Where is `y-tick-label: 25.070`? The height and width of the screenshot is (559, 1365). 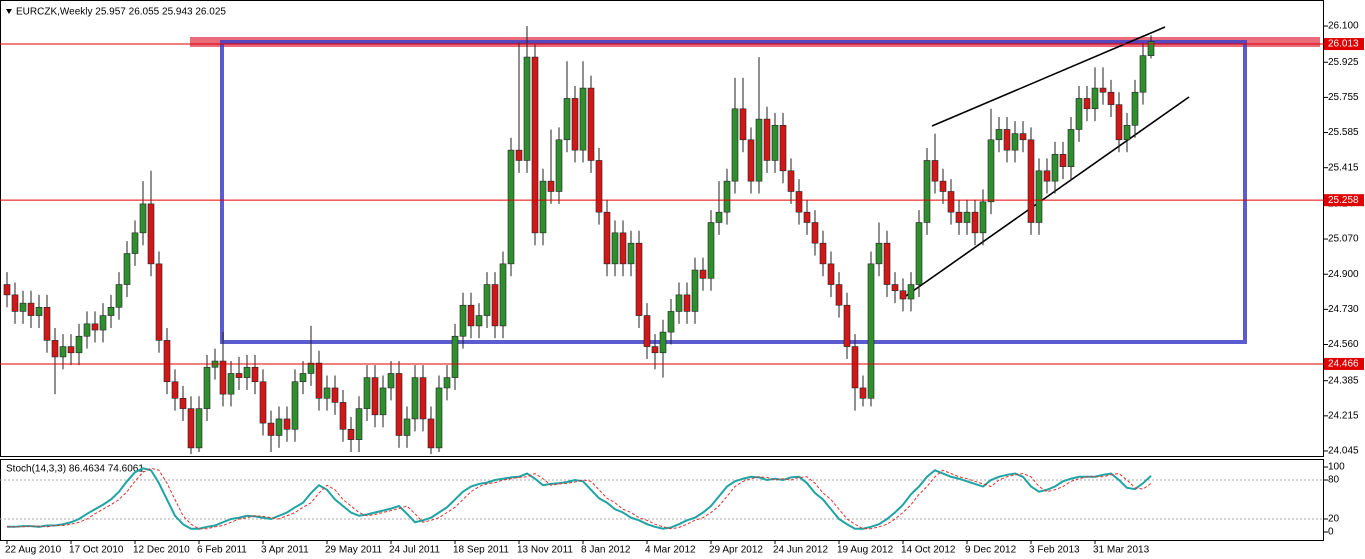
y-tick-label: 25.070 is located at coordinates (1343, 239).